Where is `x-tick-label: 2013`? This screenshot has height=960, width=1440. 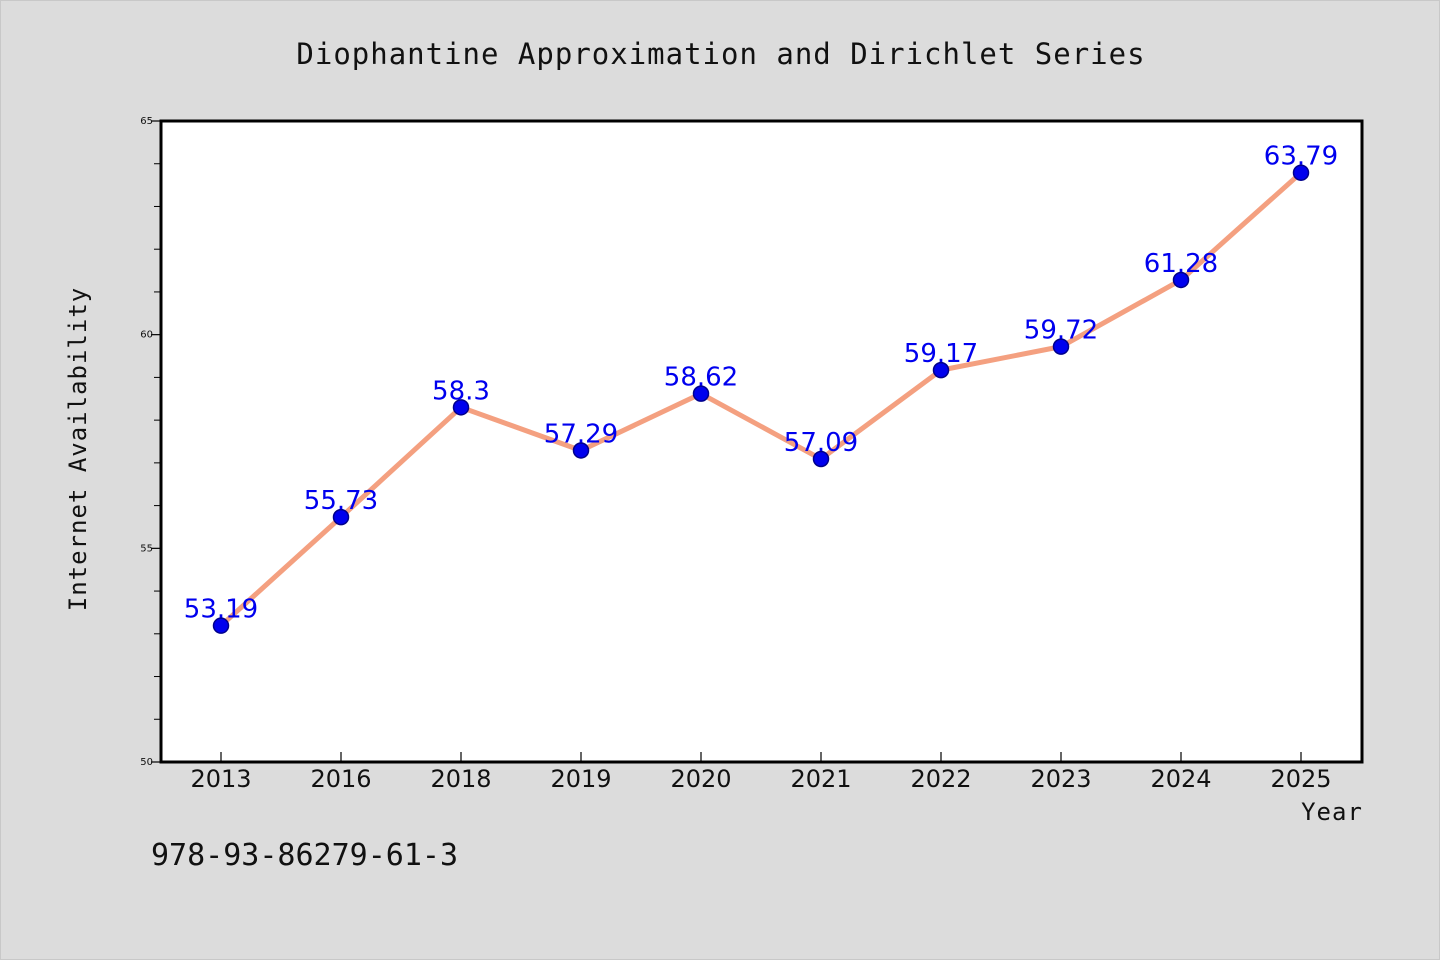 x-tick-label: 2013 is located at coordinates (220, 779).